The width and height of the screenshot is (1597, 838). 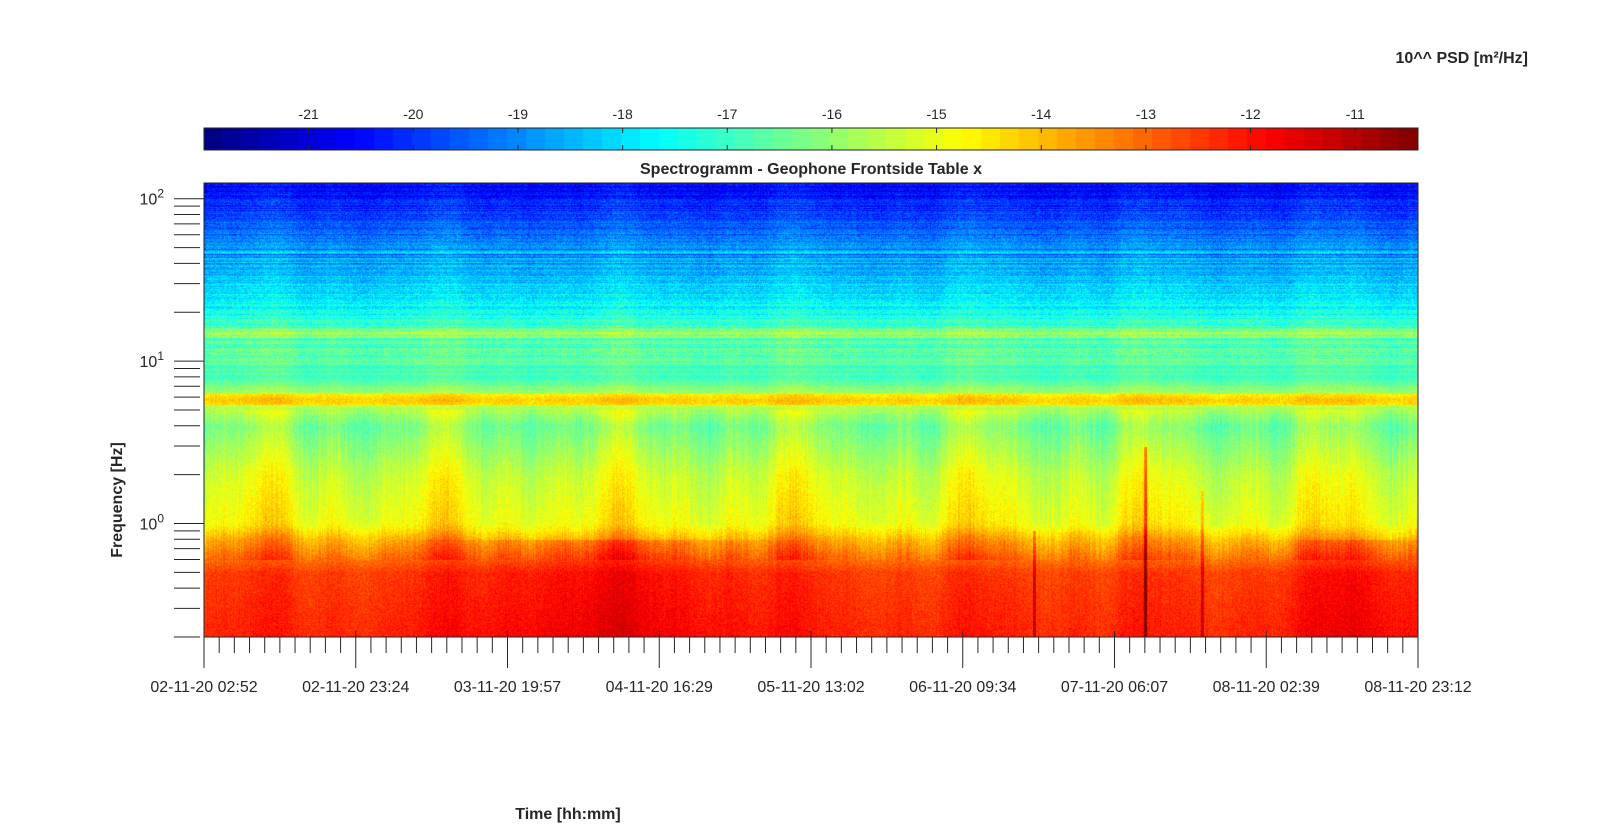 What do you see at coordinates (152, 198) in the screenshot?
I see `y-tick-label: 10²` at bounding box center [152, 198].